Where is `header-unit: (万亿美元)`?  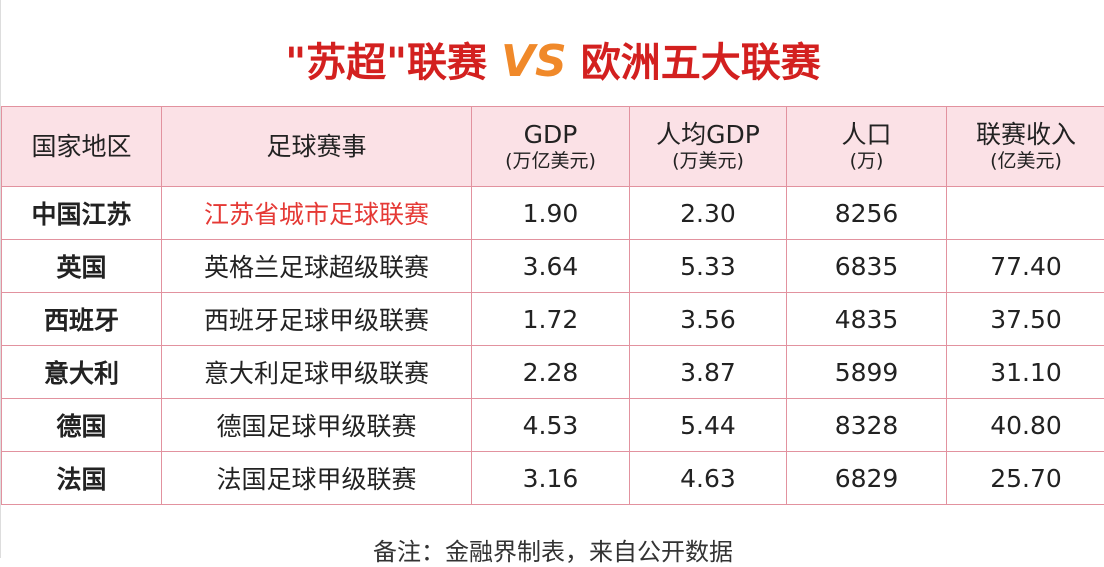 header-unit: (万亿美元) is located at coordinates (550, 161).